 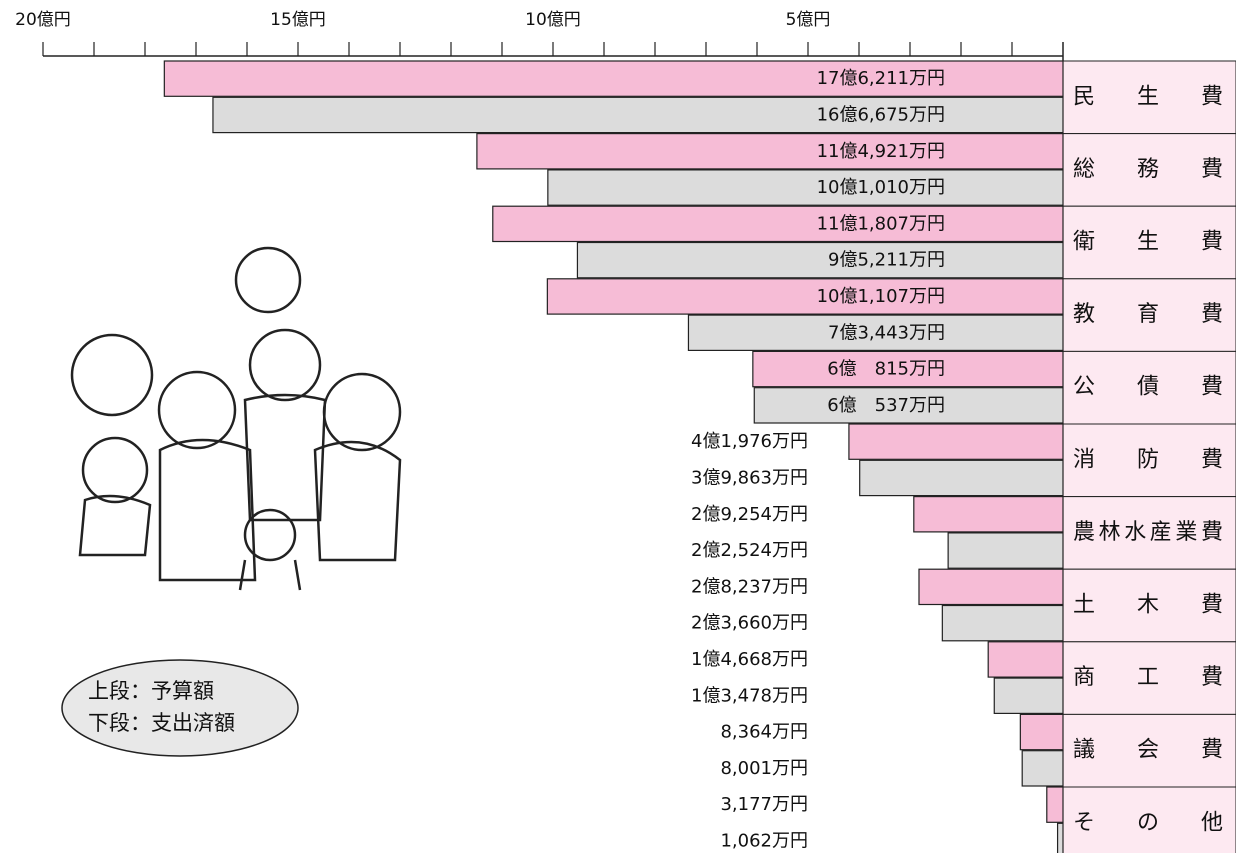 I want to click on value-label: 4億1,976万円, so click(x=749, y=441).